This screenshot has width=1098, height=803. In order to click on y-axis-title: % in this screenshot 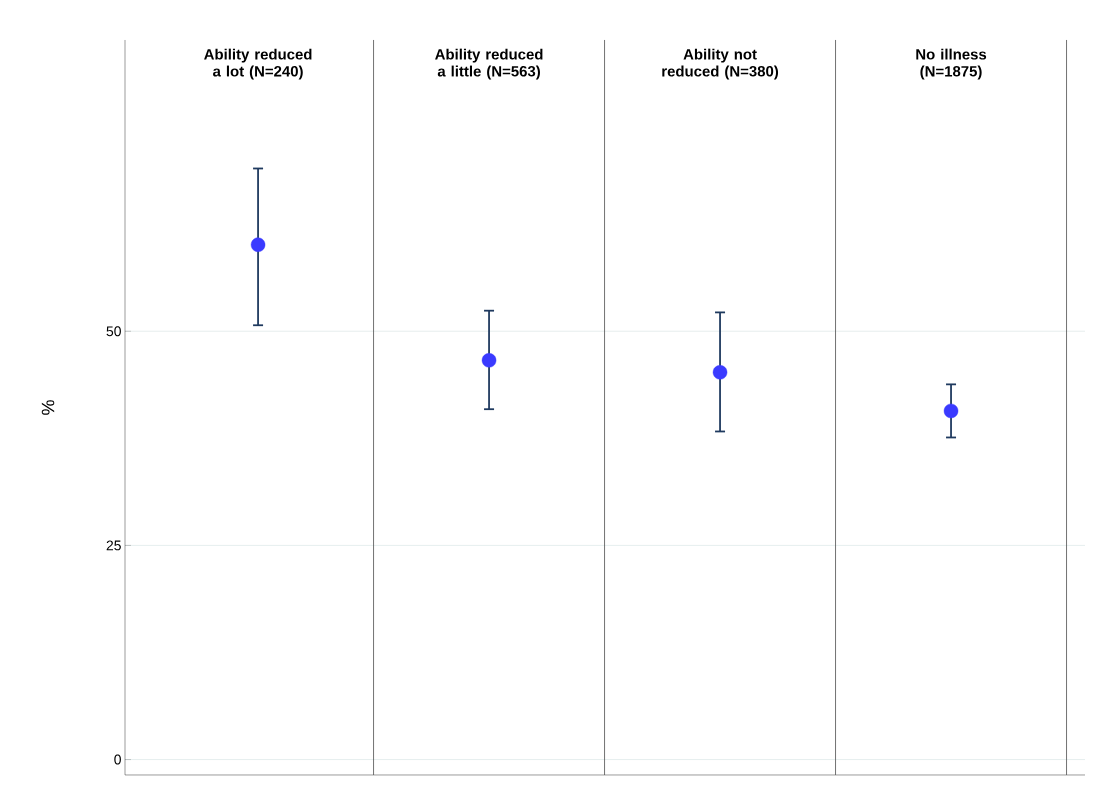, I will do `click(48, 407)`.